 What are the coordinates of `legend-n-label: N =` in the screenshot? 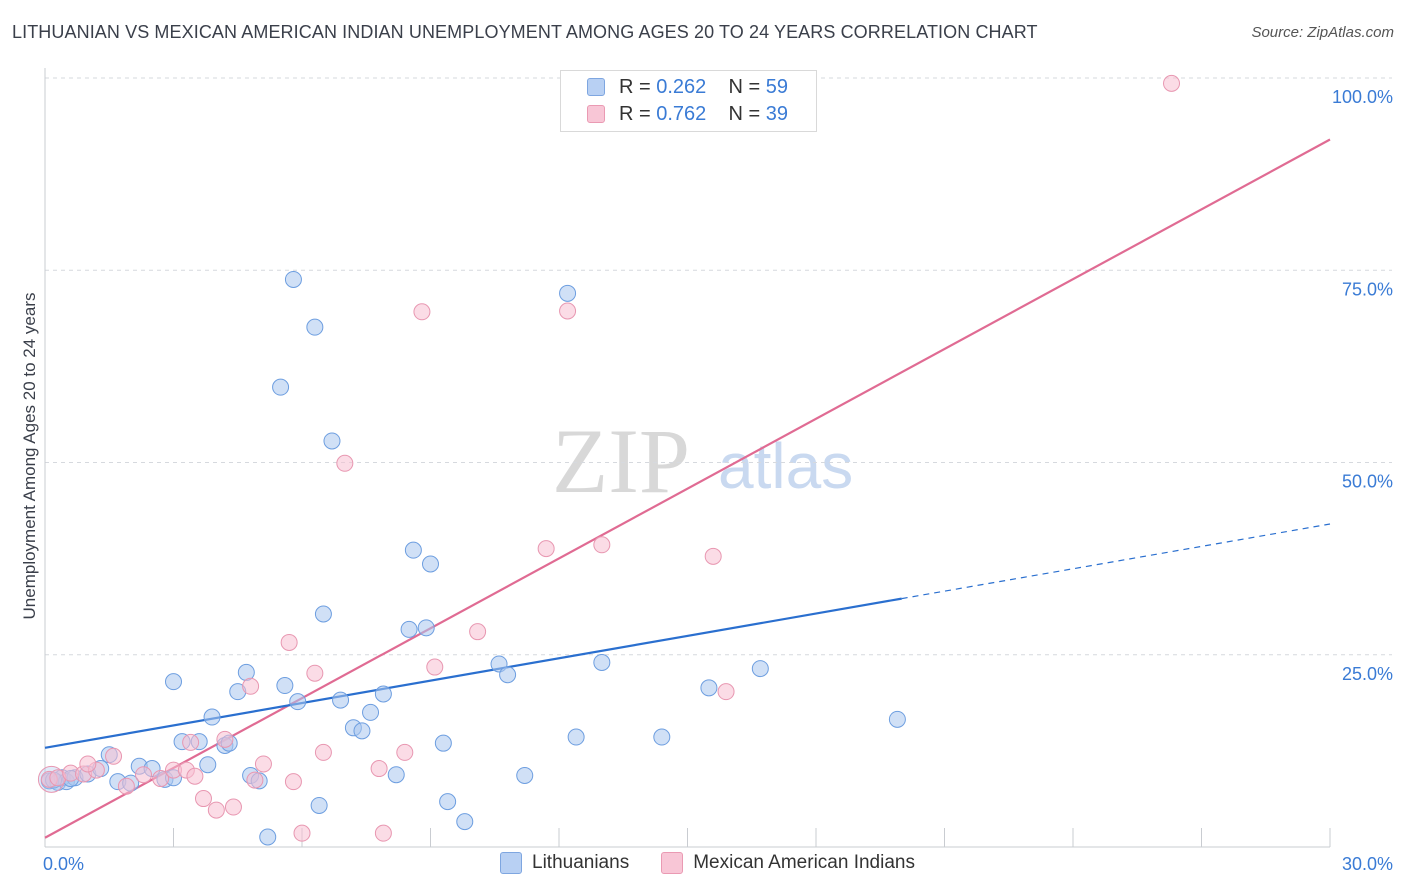 It's located at (744, 86).